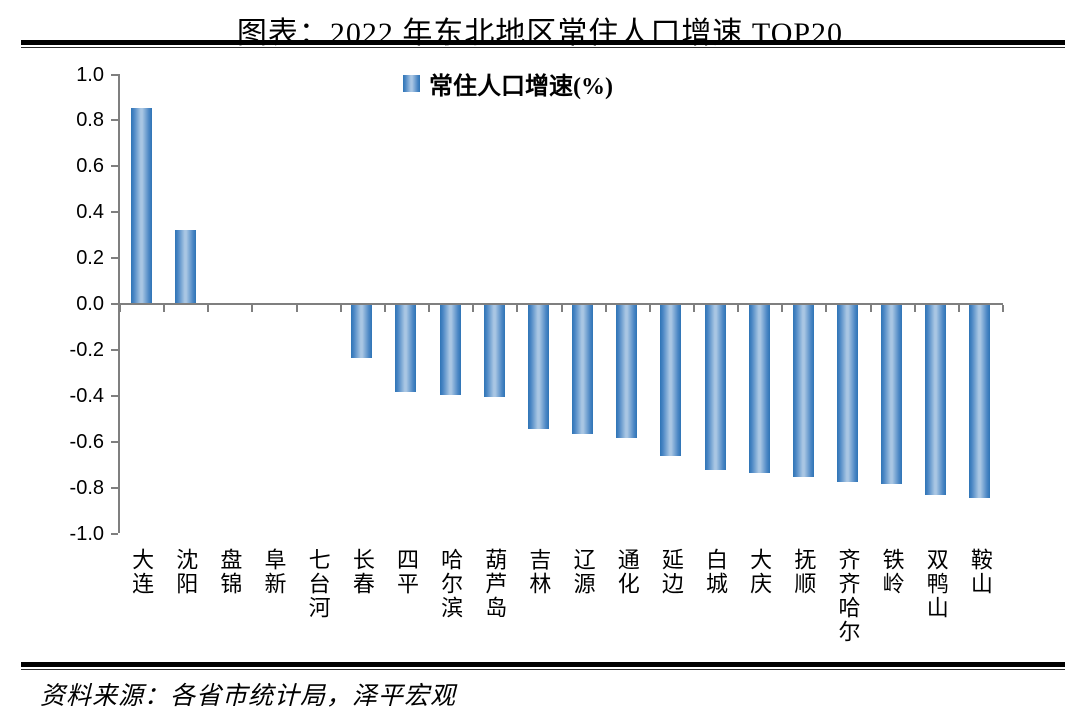  I want to click on x-label-葫芦岛: 葫芦岛, so click(495, 584).